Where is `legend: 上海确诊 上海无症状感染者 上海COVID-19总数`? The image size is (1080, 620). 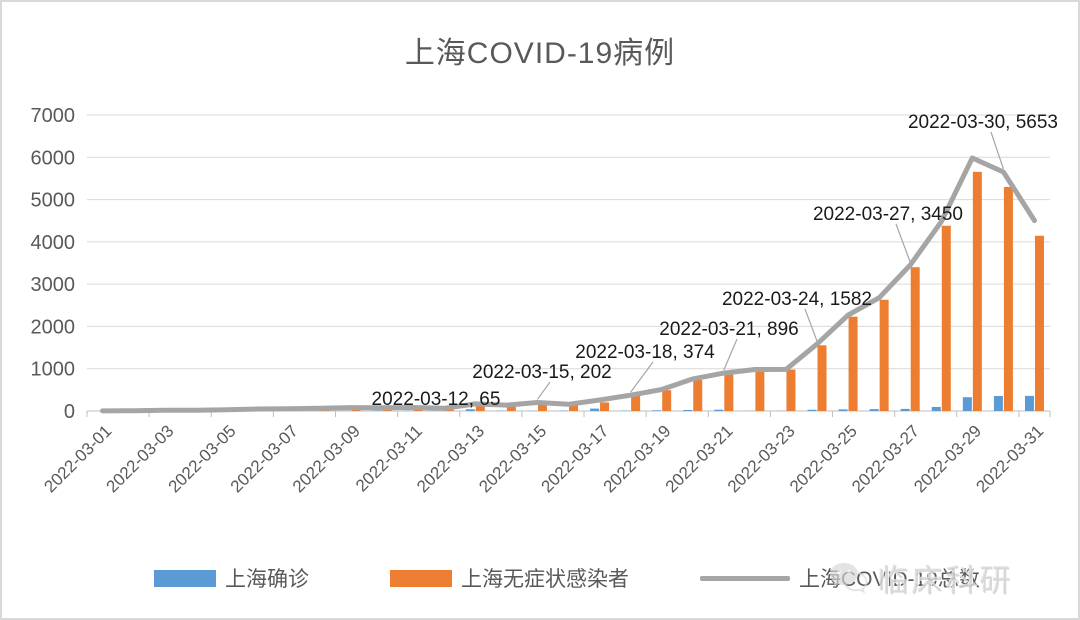
legend: 上海确诊 上海无症状感染者 上海COVID-19总数 is located at coordinates (540, 582).